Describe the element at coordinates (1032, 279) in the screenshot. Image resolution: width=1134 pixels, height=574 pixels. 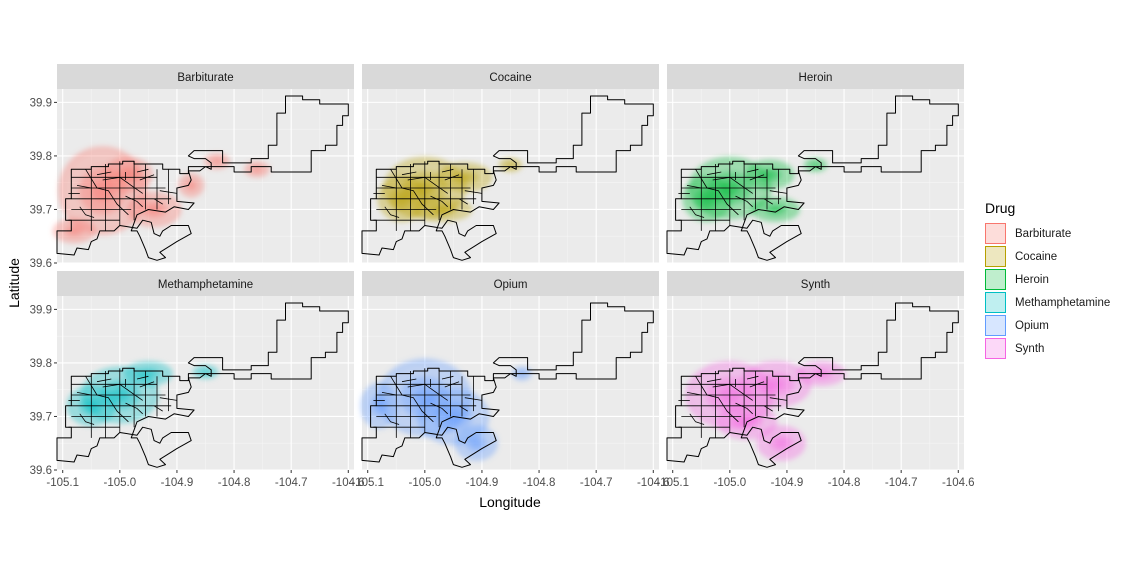
I see `legend-label: Heroin` at that location.